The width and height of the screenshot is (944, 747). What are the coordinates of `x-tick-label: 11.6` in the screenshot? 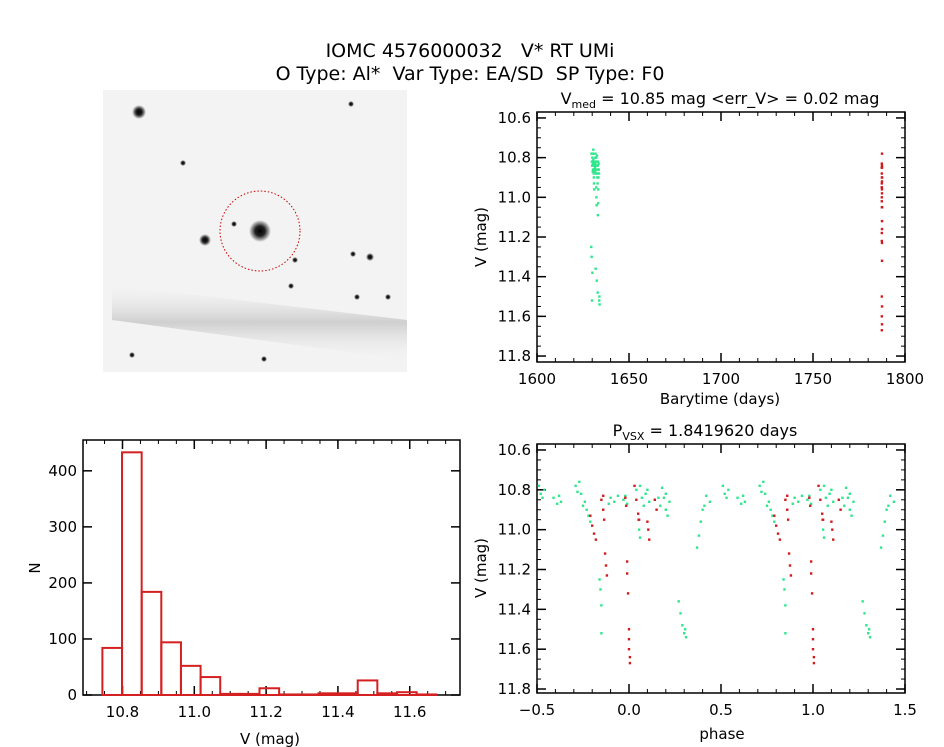 It's located at (409, 712).